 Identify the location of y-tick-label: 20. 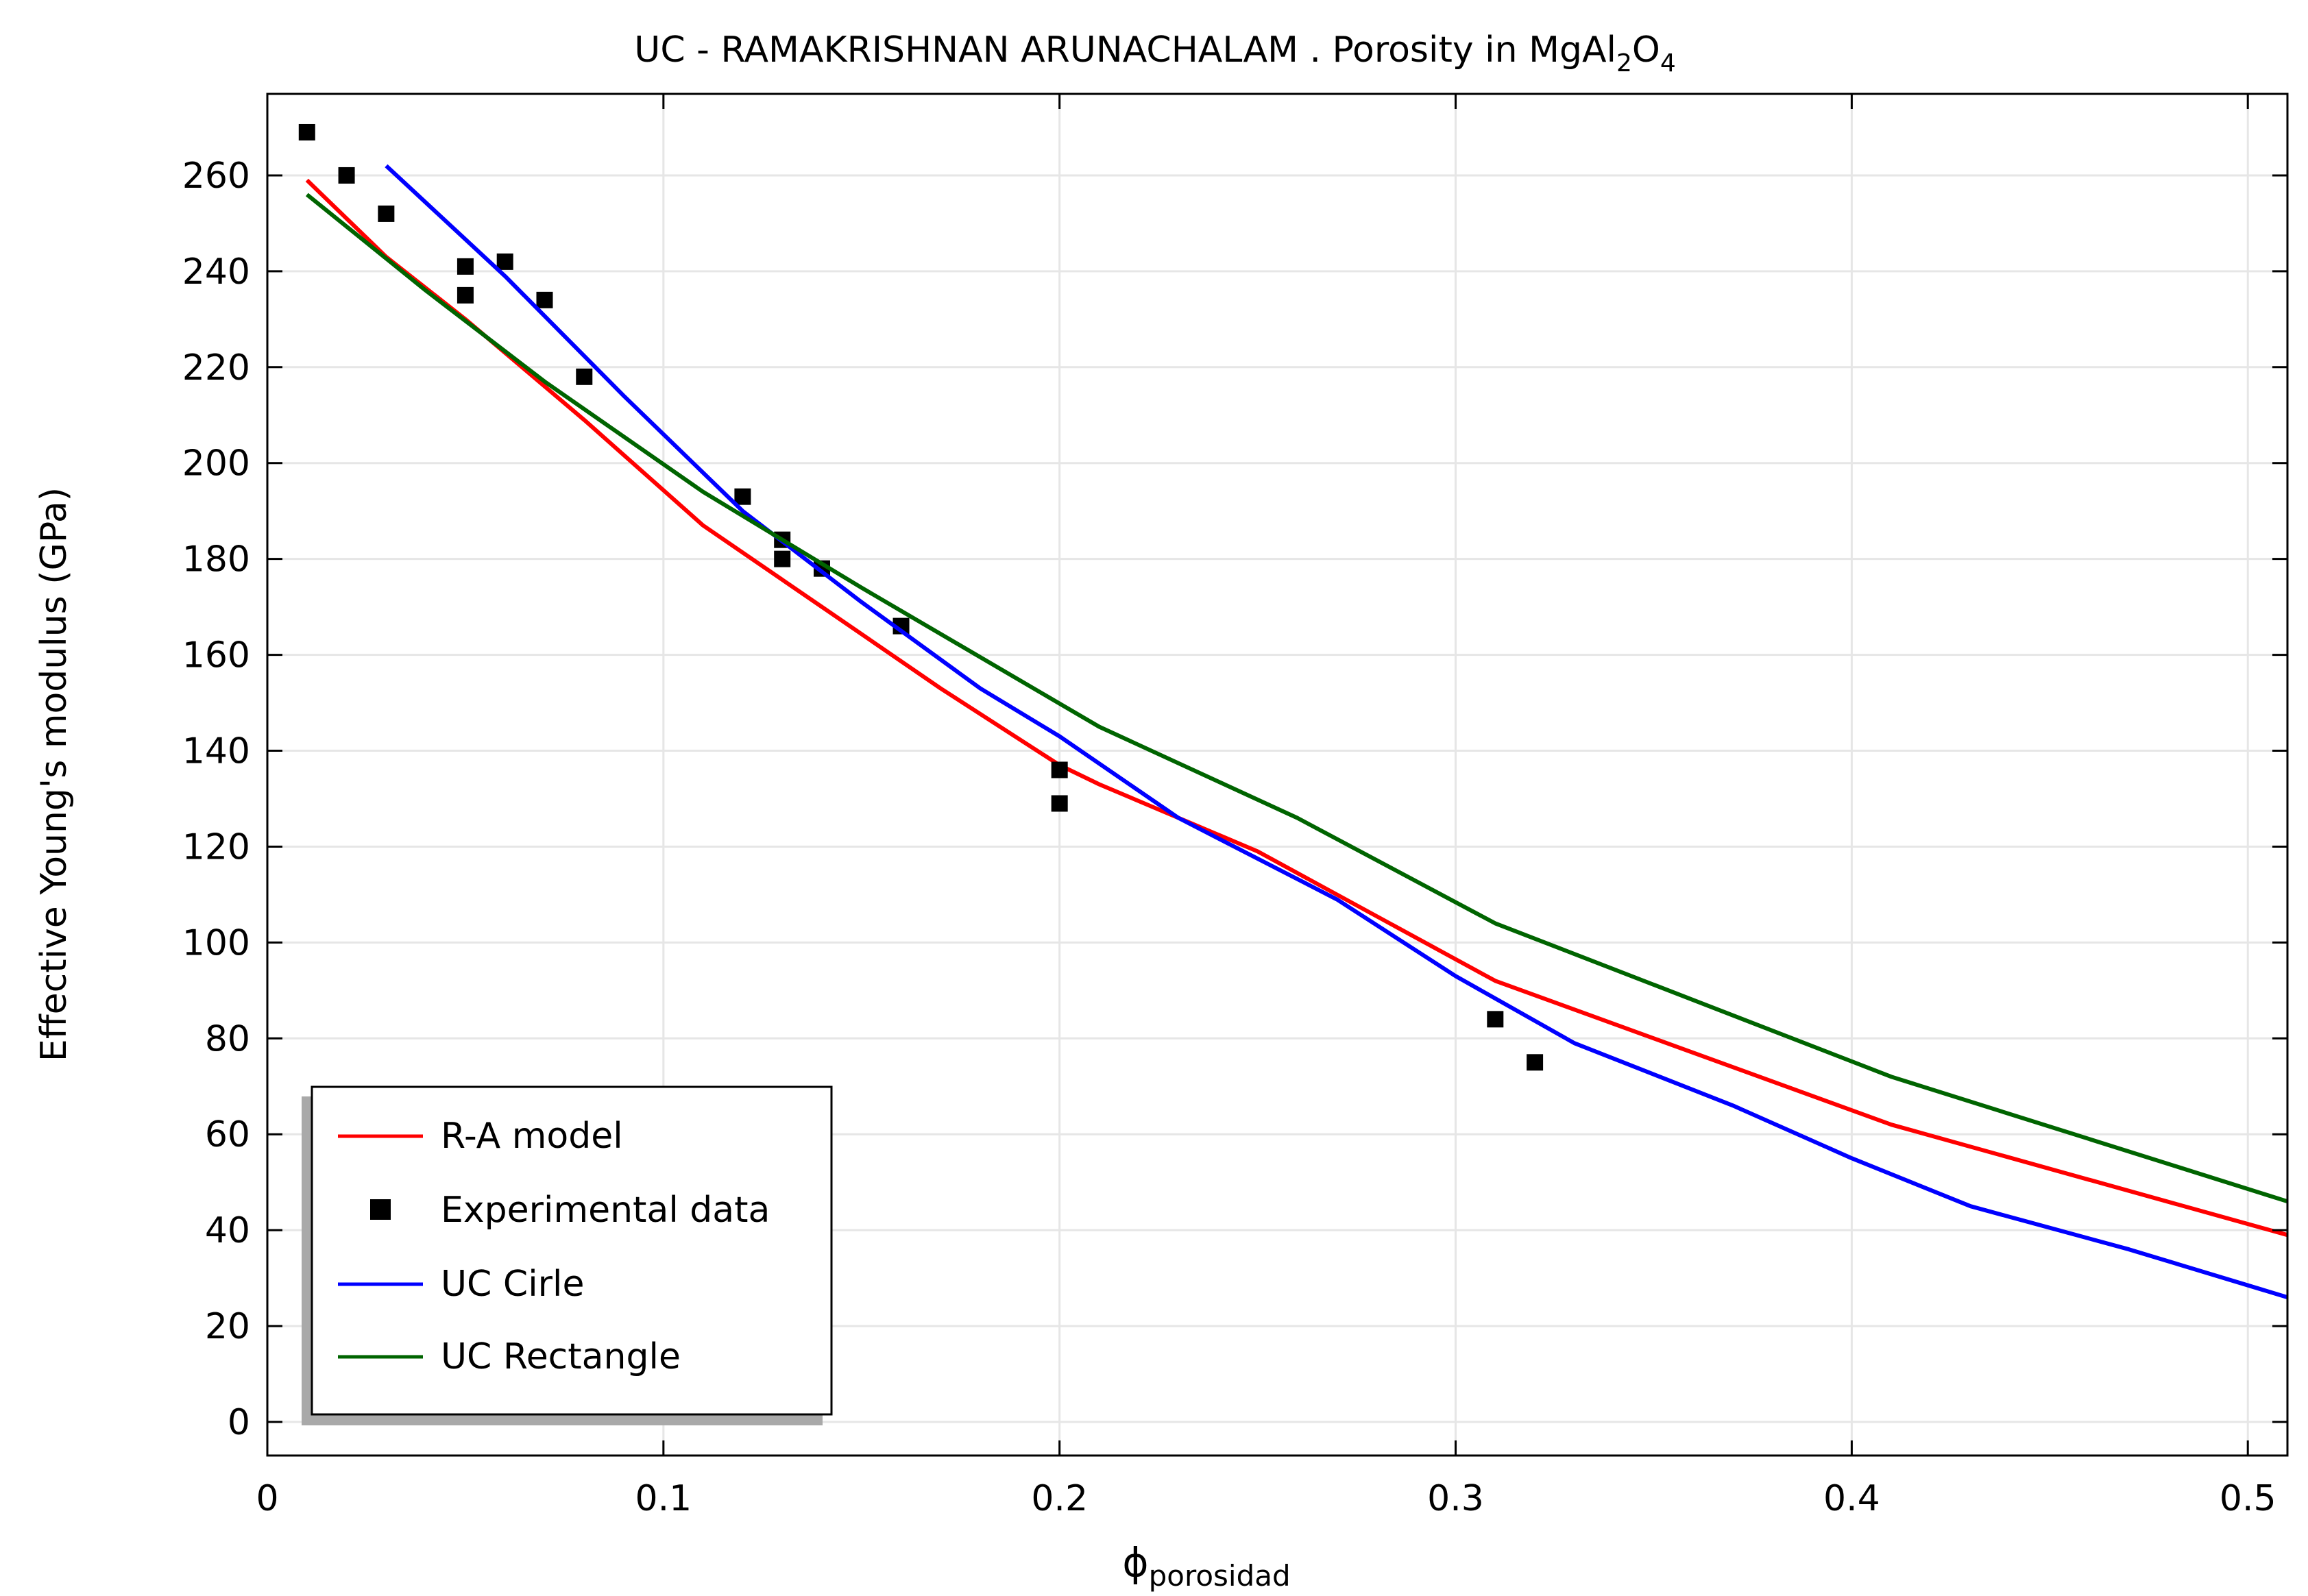
(228, 1326).